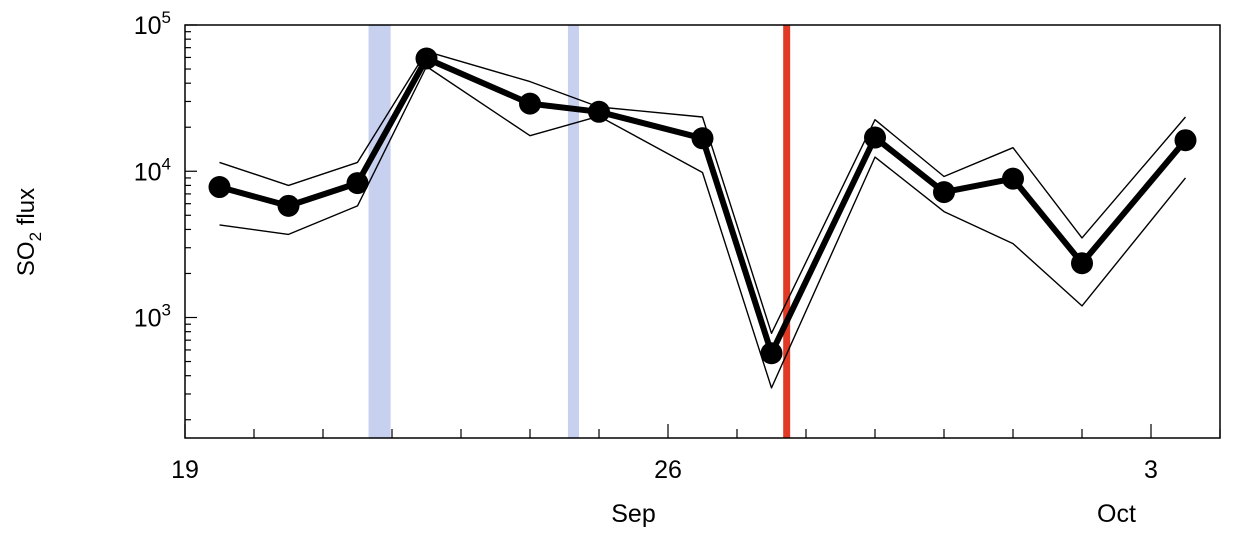 The width and height of the screenshot is (1260, 540). Describe the element at coordinates (668, 470) in the screenshot. I see `x-tick-label: 26` at that location.